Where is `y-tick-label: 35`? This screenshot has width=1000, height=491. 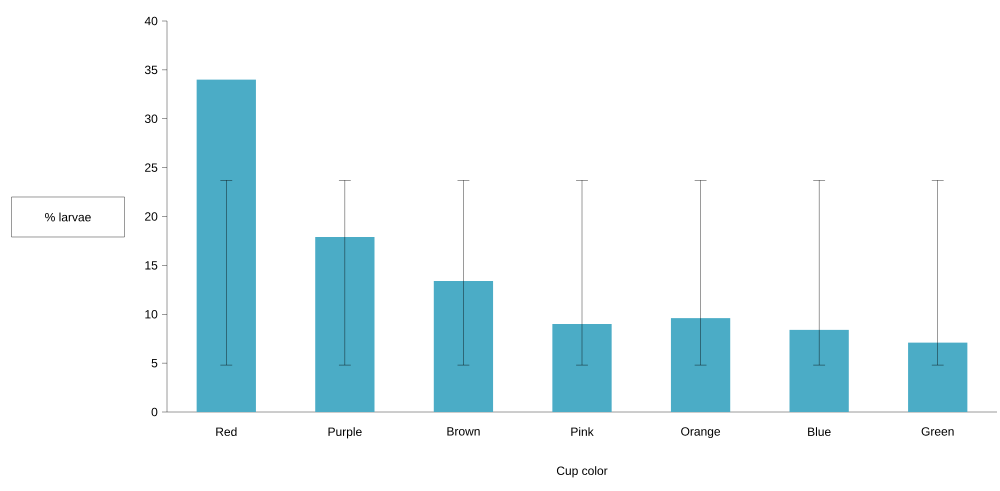
y-tick-label: 35 is located at coordinates (151, 70).